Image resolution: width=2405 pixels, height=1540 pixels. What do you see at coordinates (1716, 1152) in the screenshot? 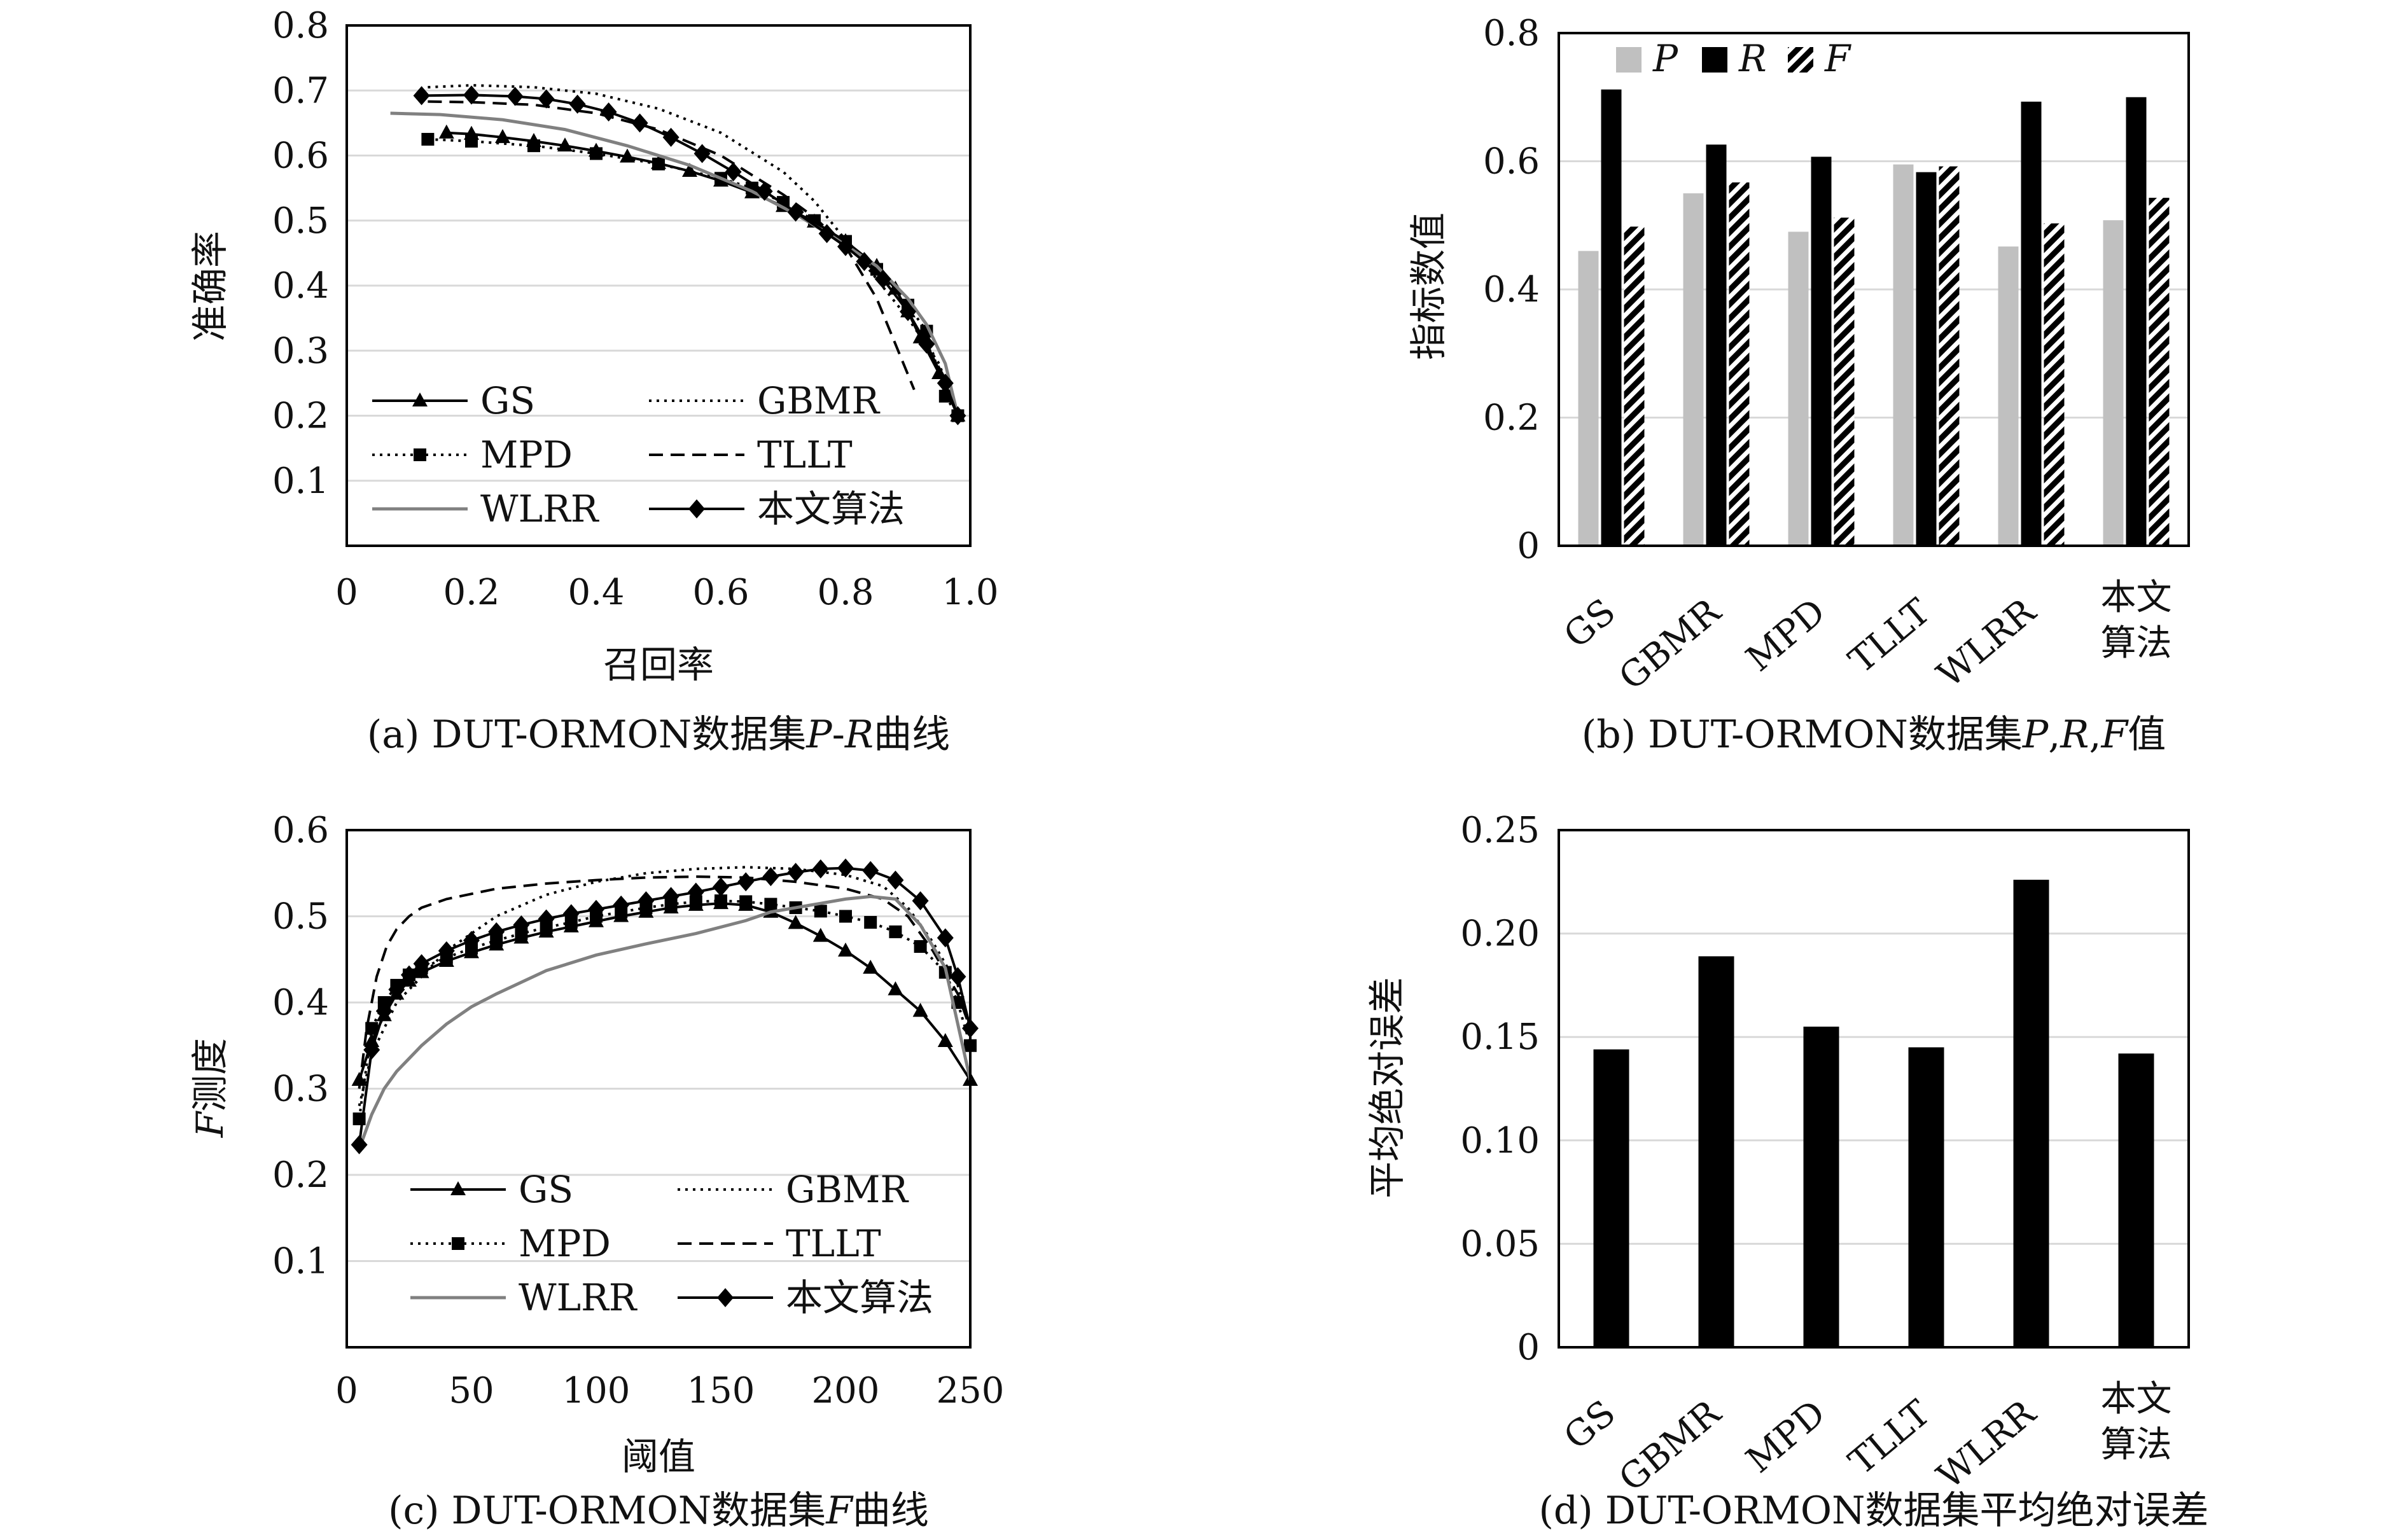
I see `bar-value` at bounding box center [1716, 1152].